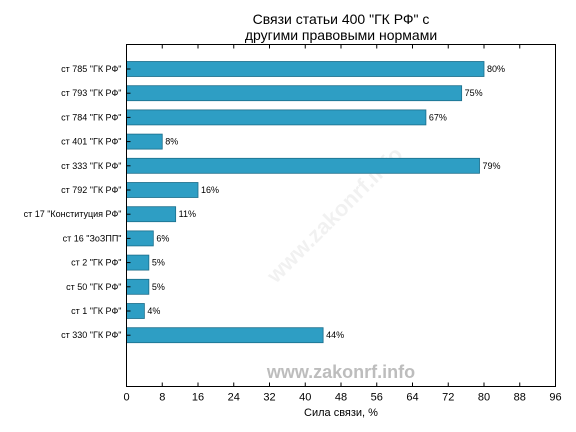  Describe the element at coordinates (377, 398) in the screenshot. I see `x-tick-label: 56` at that location.